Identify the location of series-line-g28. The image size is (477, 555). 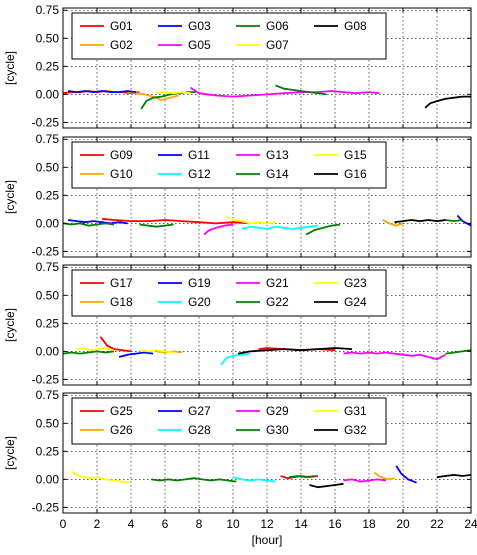
(254, 479).